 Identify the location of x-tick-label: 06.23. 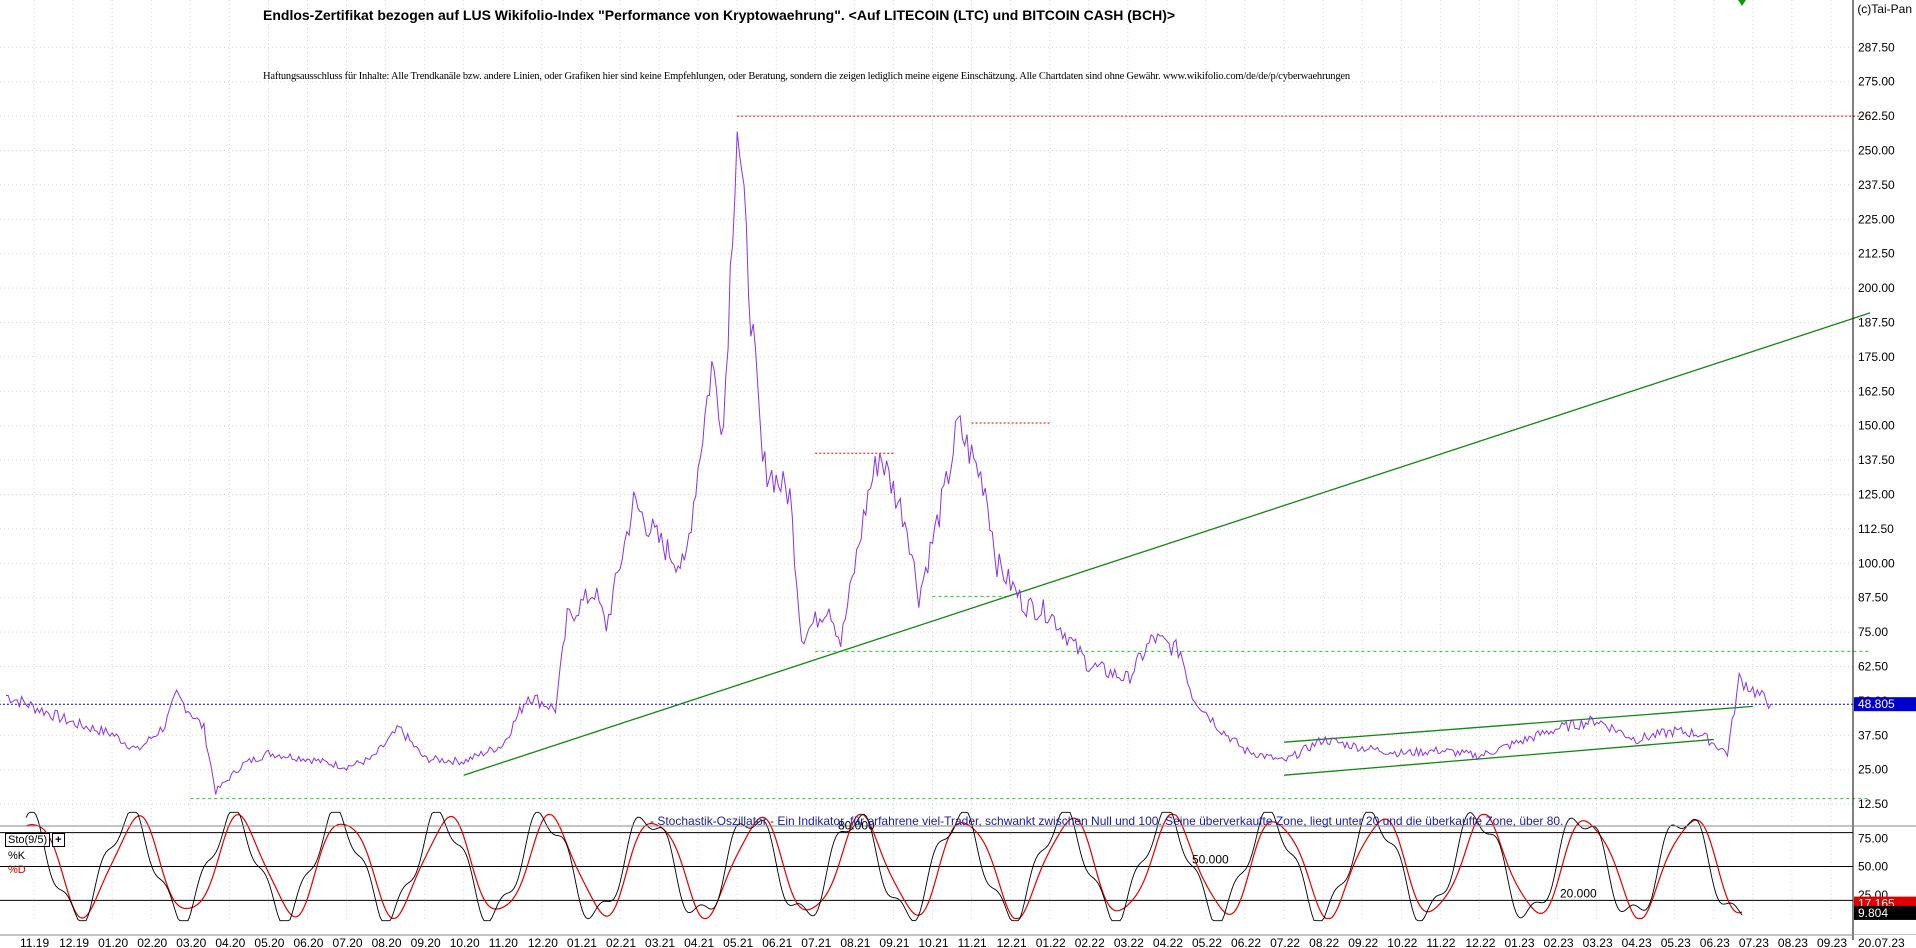
(1715, 942).